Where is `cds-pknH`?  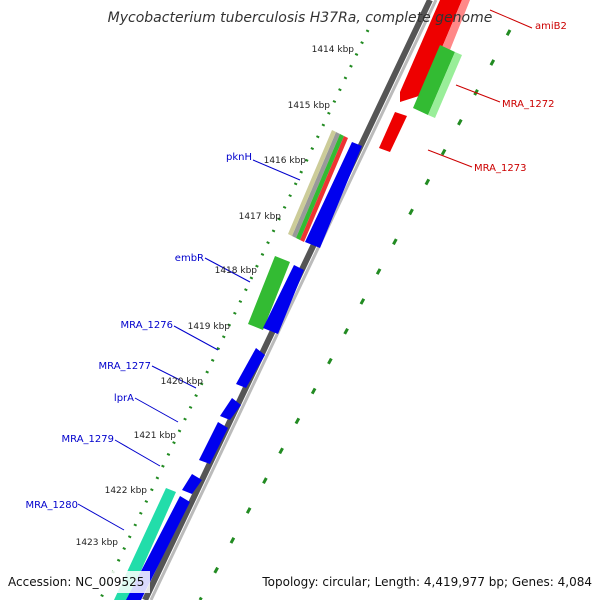
cds-pknH is located at coordinates (333, 195).